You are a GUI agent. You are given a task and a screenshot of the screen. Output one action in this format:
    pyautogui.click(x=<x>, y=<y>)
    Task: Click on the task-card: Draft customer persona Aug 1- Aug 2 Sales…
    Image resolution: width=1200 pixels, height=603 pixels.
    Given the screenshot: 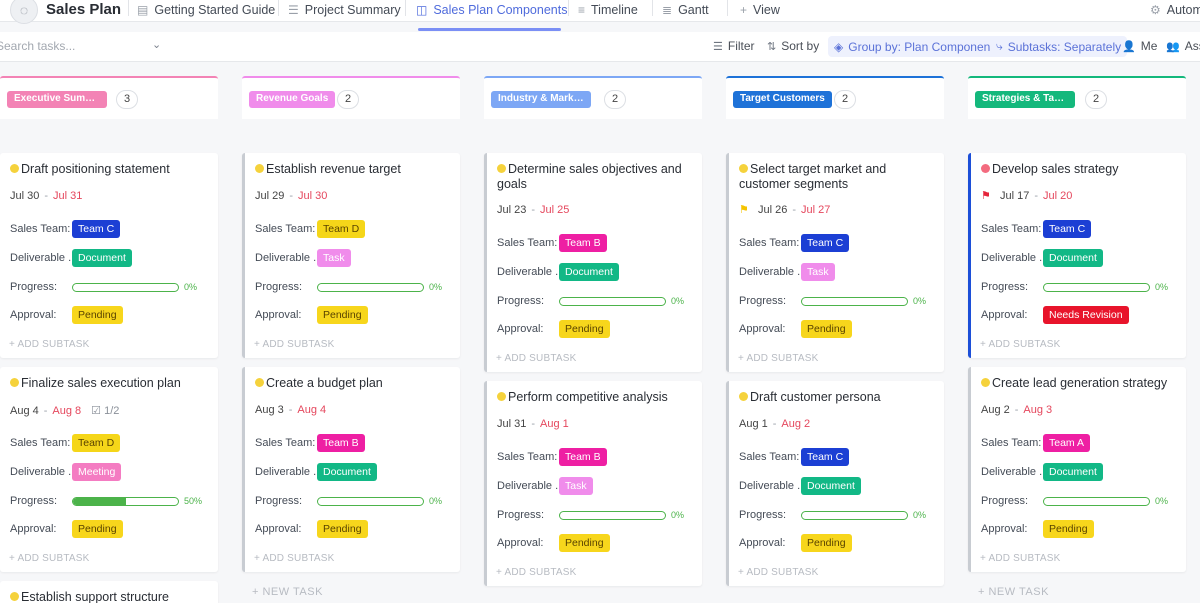 What is the action you would take?
    pyautogui.click(x=835, y=483)
    